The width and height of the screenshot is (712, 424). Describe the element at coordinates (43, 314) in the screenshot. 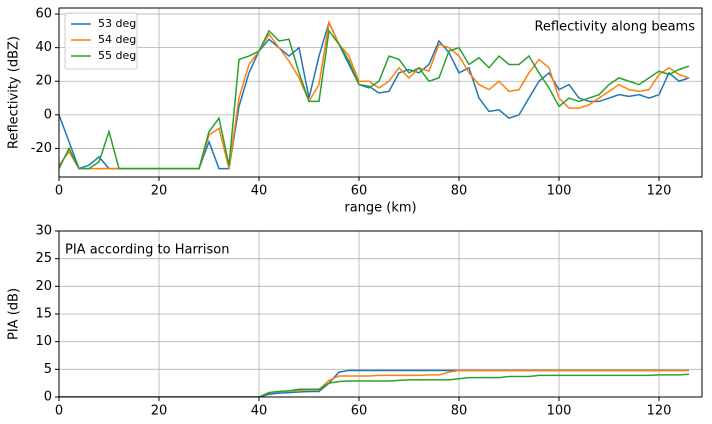

I see `y-tick-label: 15` at that location.